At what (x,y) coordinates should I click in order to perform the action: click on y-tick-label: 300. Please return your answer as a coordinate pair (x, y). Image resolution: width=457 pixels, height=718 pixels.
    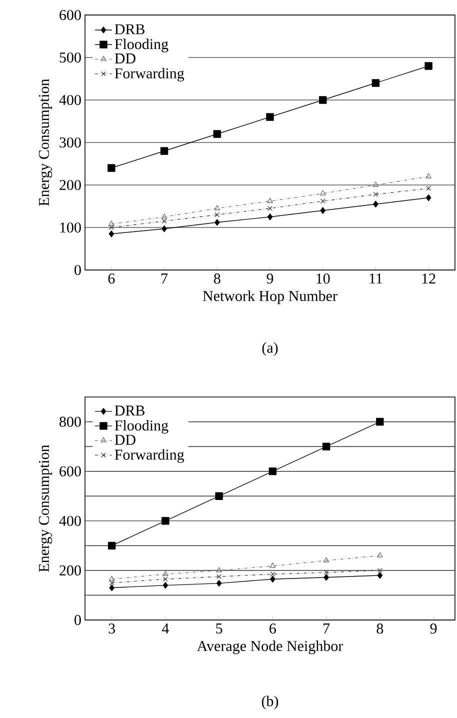
    Looking at the image, I should click on (70, 142).